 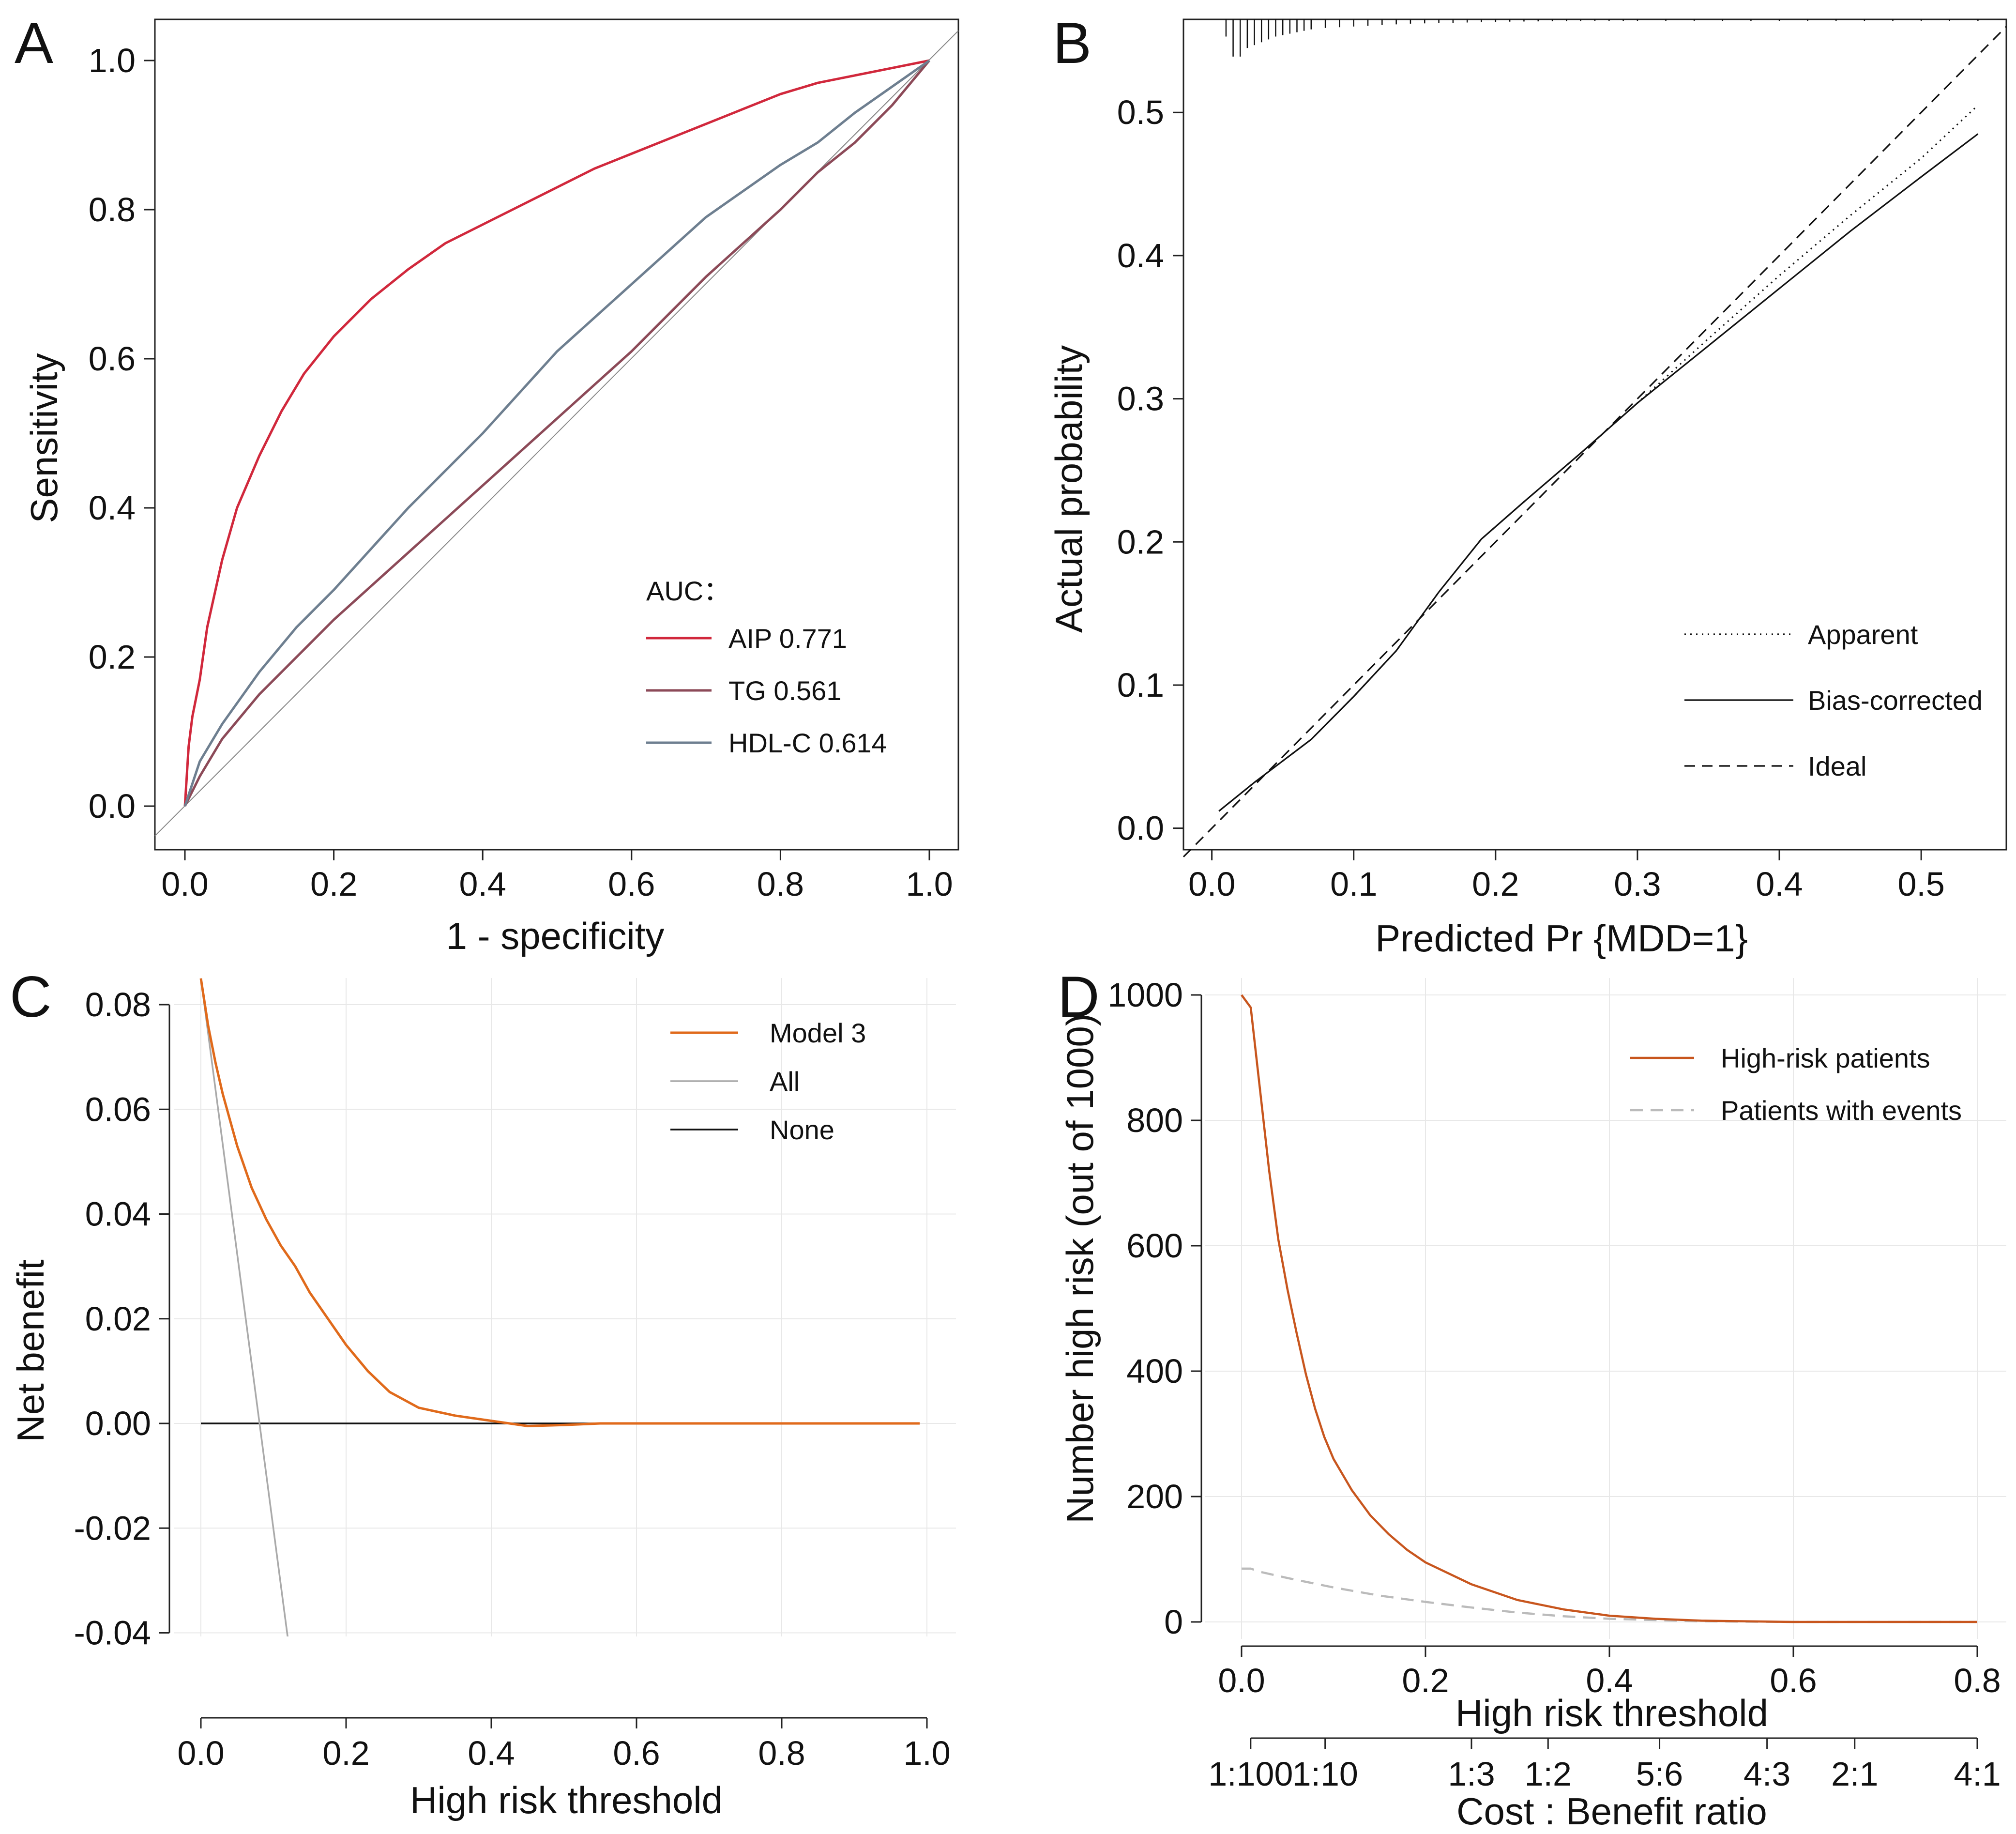 I want to click on panel-b-xtick-label: 0.5, so click(x=1920, y=884).